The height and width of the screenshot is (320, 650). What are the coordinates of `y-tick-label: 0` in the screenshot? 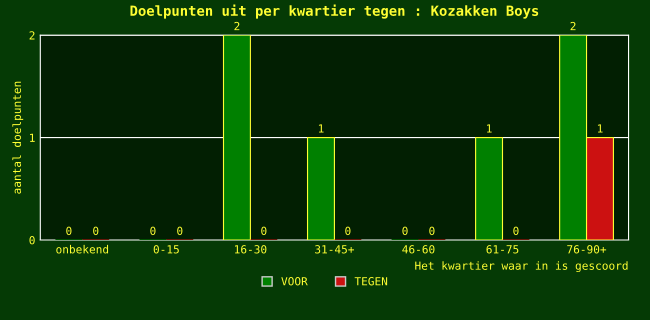 It's located at (32, 240).